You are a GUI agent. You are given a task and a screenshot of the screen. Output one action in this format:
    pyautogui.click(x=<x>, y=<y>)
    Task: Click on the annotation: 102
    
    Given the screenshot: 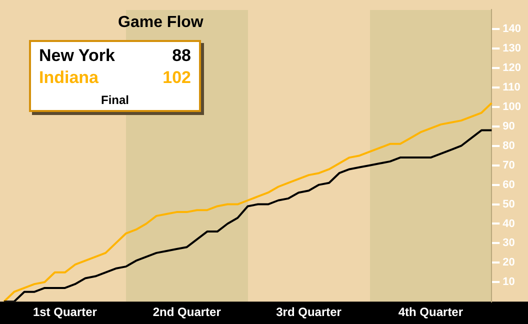 What is the action you would take?
    pyautogui.click(x=176, y=78)
    